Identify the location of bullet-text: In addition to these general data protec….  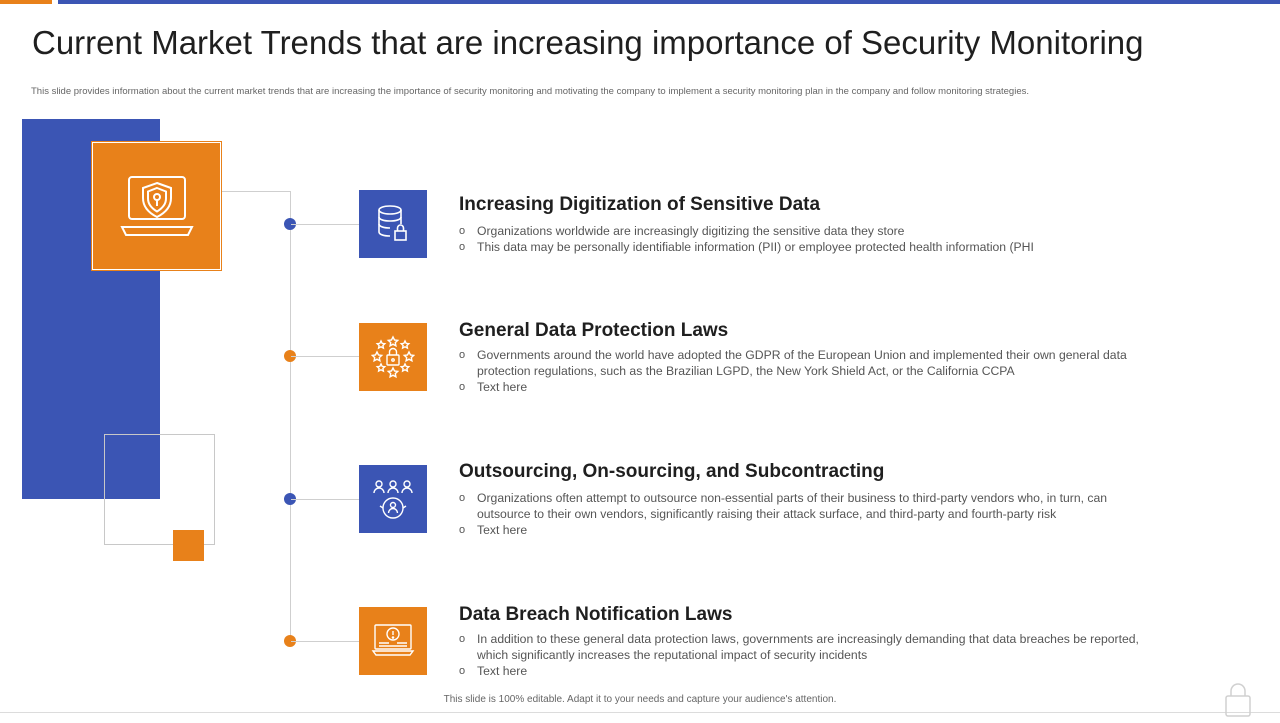
(809, 647).